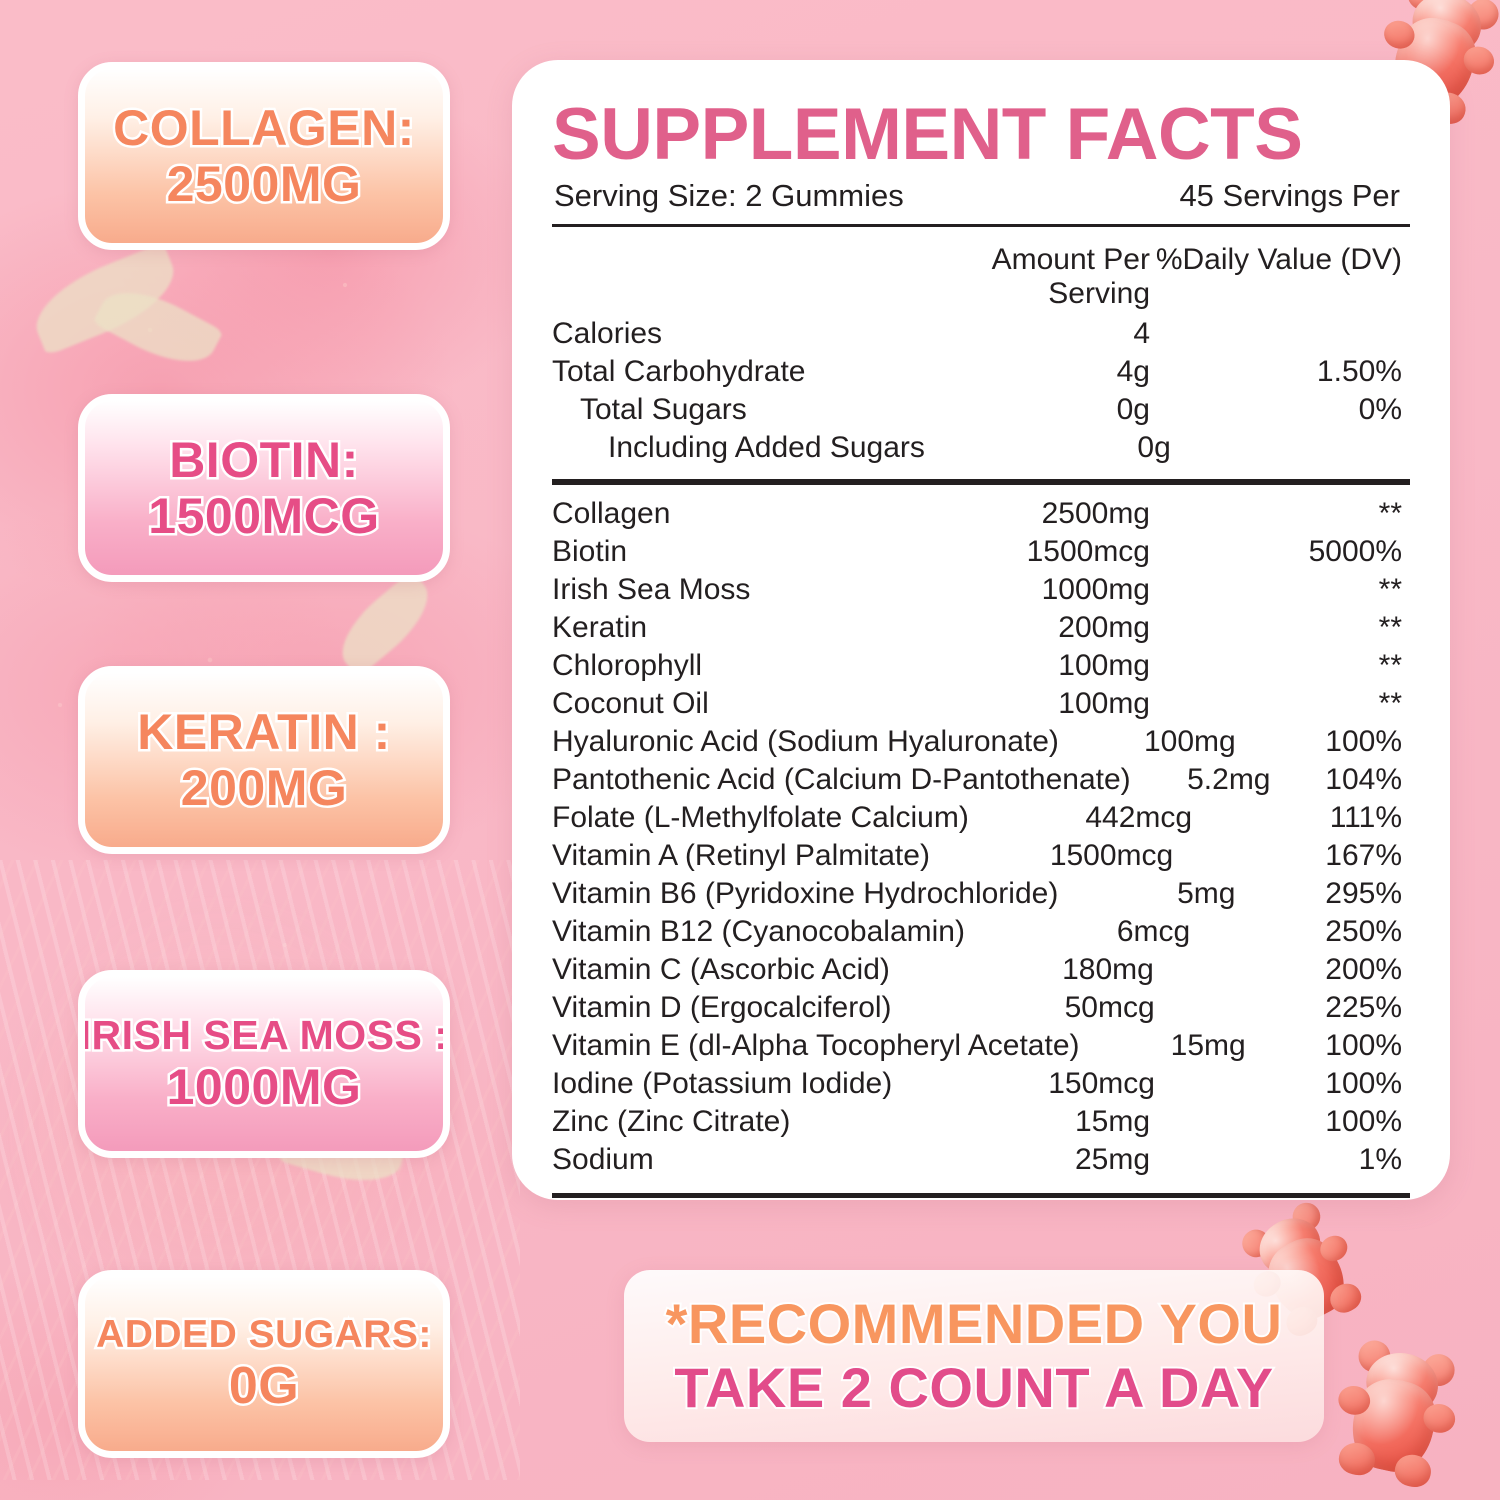  Describe the element at coordinates (766, 448) in the screenshot. I see `row-name: Including Added Sugars` at that location.